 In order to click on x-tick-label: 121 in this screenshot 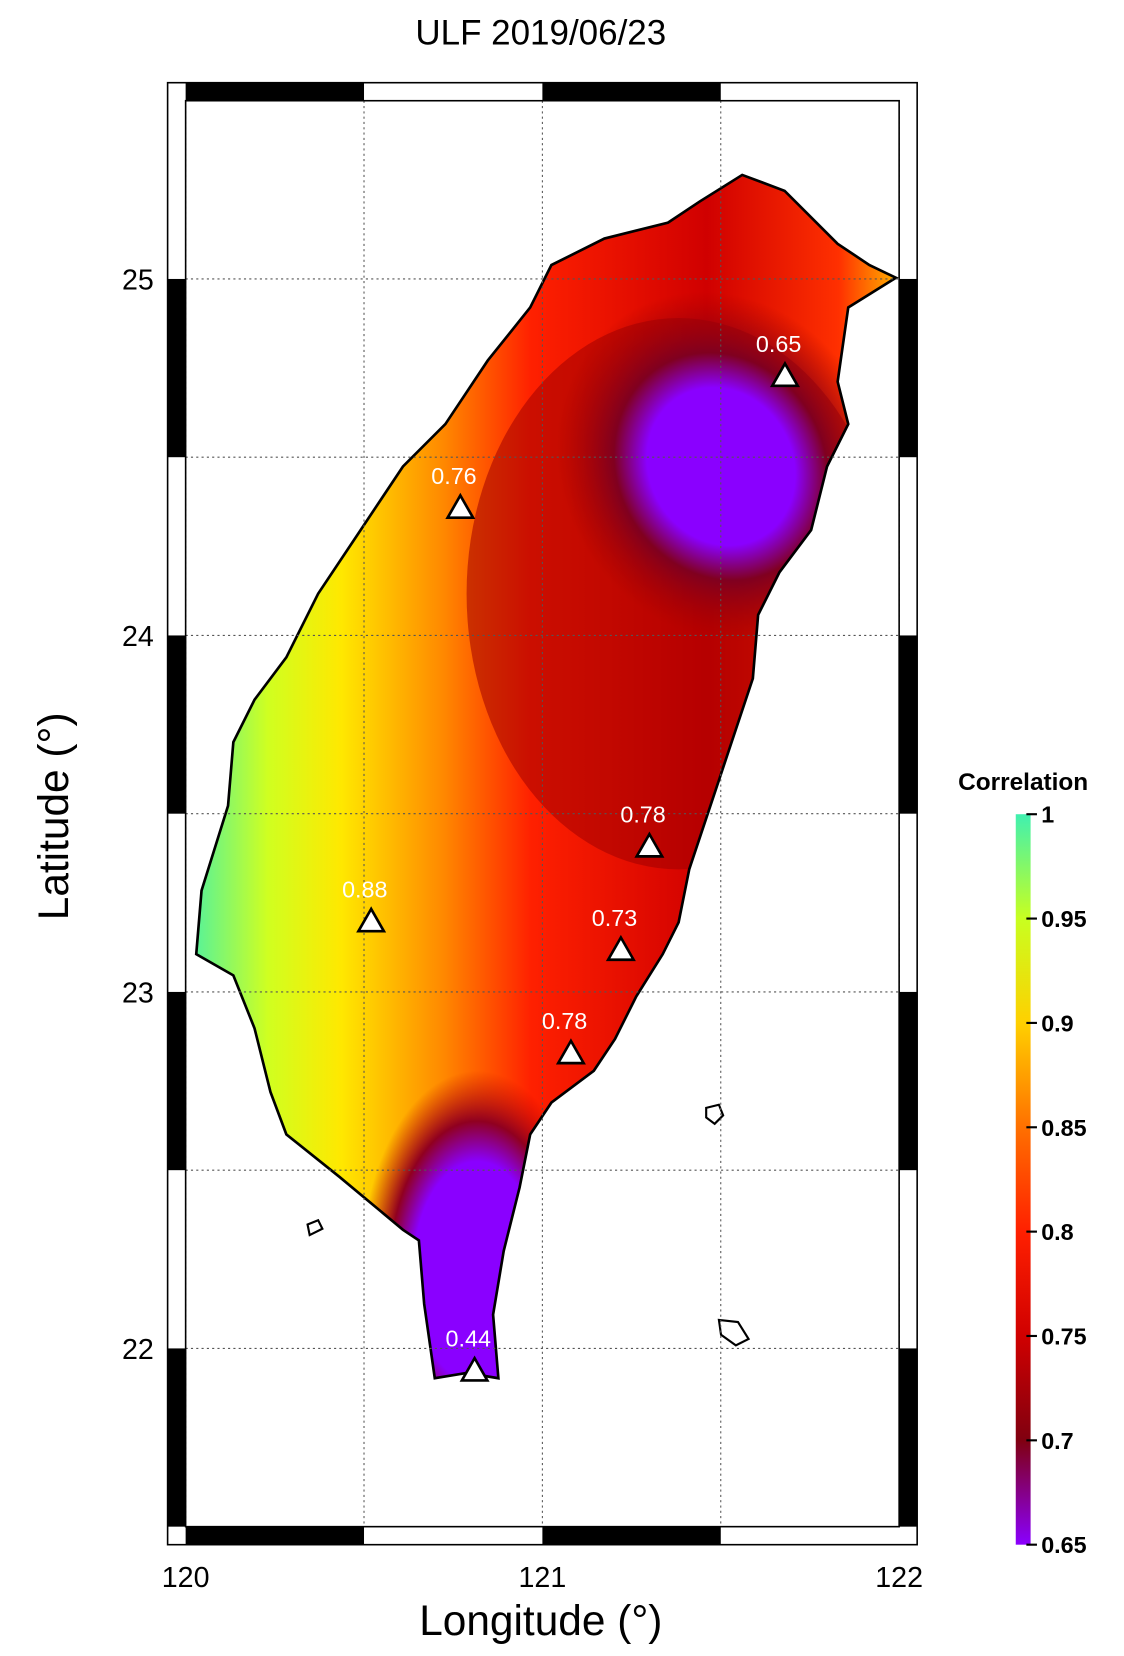, I will do `click(543, 1578)`.